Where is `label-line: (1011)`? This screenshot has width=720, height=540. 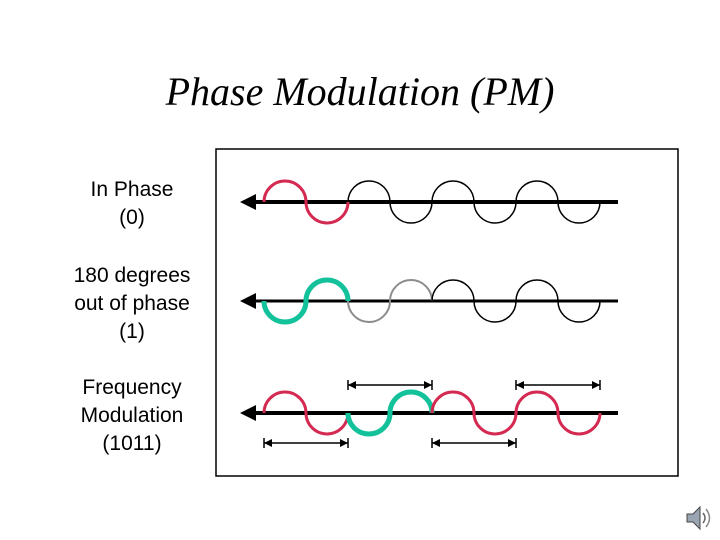 label-line: (1011) is located at coordinates (132, 443).